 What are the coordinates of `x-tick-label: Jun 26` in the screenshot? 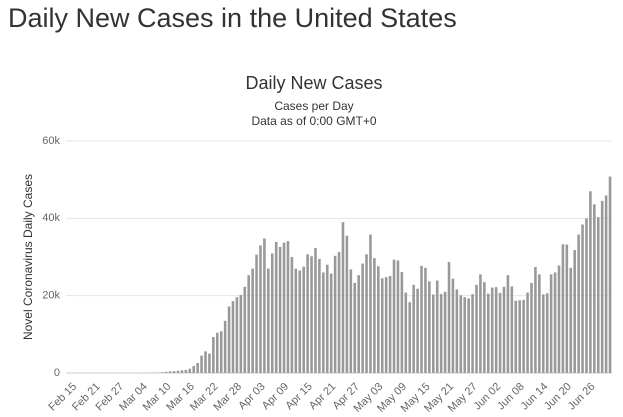 It's located at (582, 397).